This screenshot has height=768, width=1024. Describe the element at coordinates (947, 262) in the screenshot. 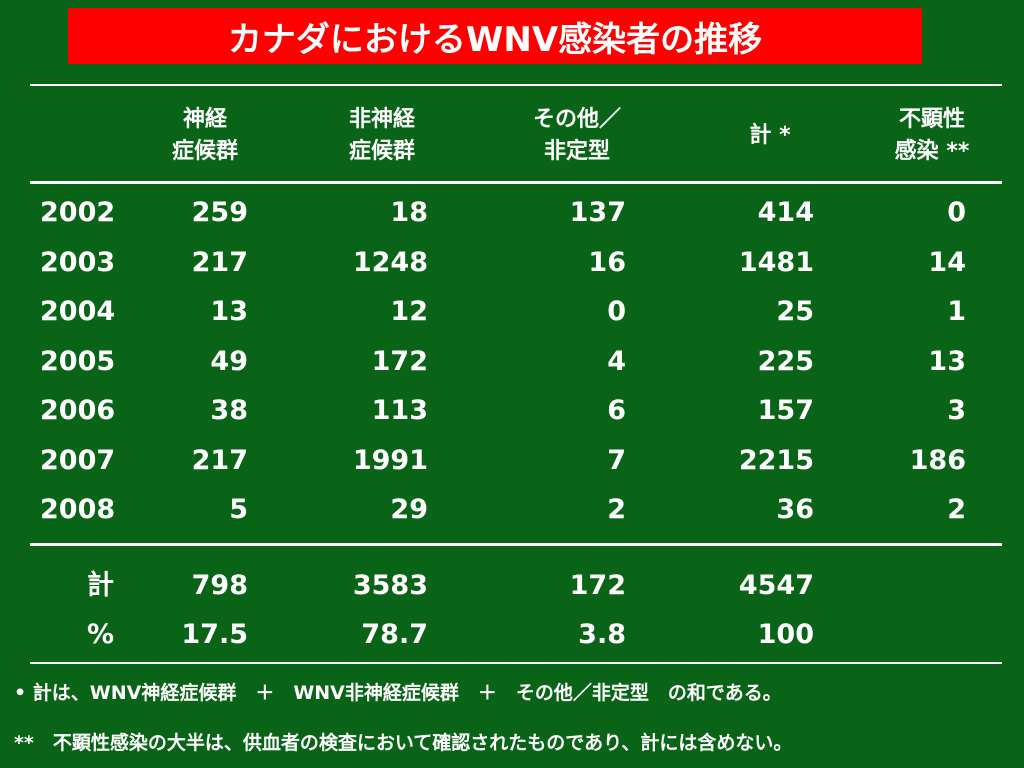

I see `table-cell: 14` at that location.